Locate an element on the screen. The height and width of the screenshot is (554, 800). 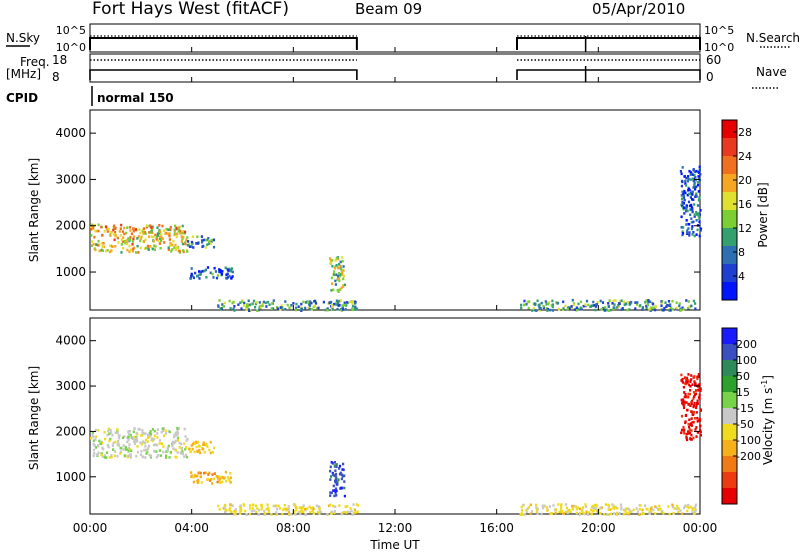
nsky-trace is located at coordinates (608, 43).